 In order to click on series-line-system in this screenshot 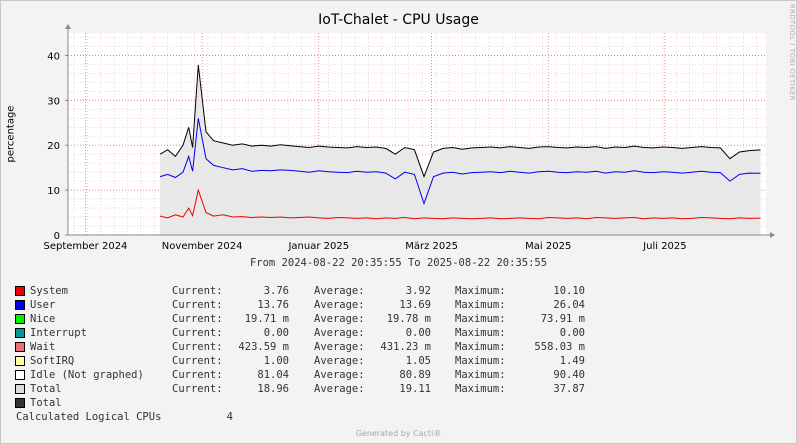, I will do `click(460, 204)`.